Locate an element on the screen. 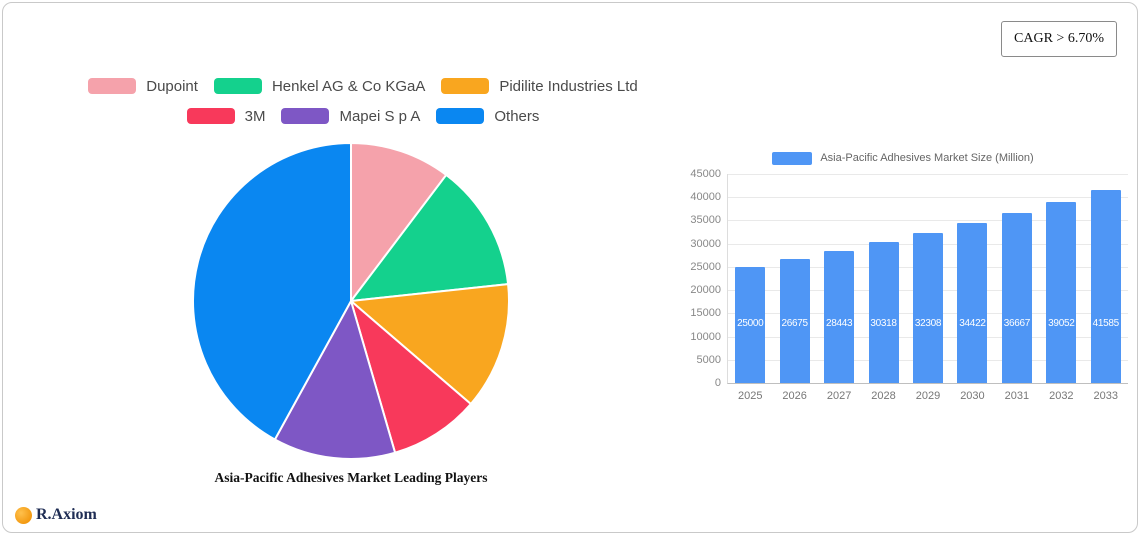 The image size is (1140, 535). legend-item-pidilite-industries-ltd: Pidilite Industries Ltd is located at coordinates (539, 86).